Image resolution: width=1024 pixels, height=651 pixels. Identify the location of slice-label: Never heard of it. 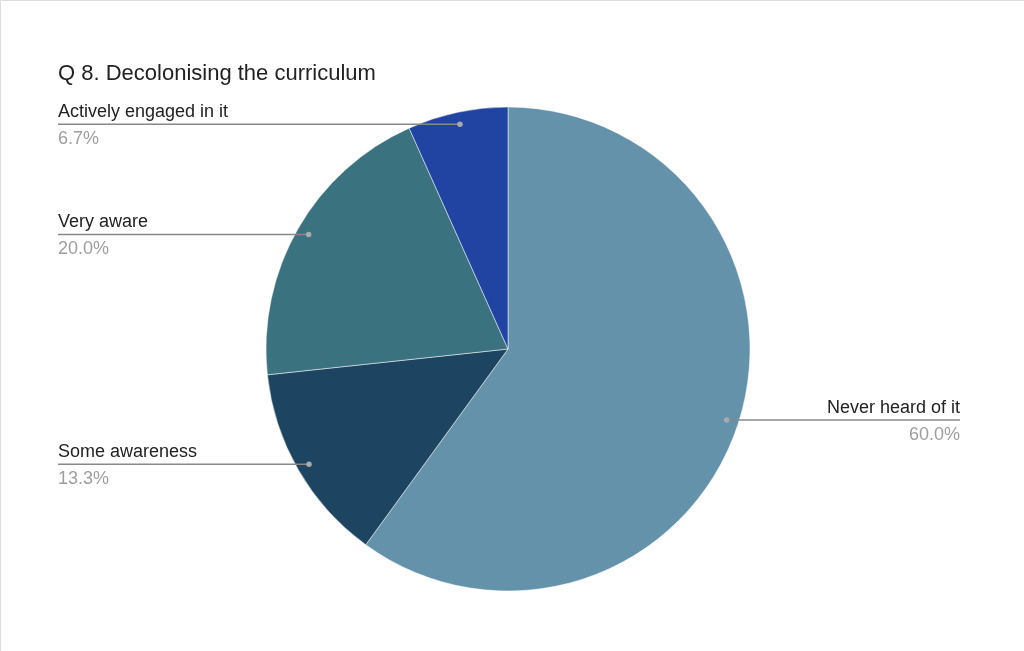
(893, 407).